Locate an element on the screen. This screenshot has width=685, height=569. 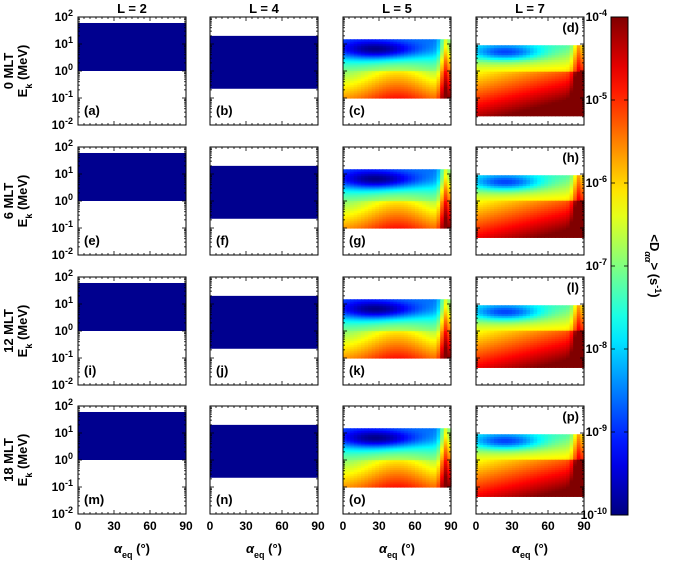
panel-g: (g) is located at coordinates (397, 201).